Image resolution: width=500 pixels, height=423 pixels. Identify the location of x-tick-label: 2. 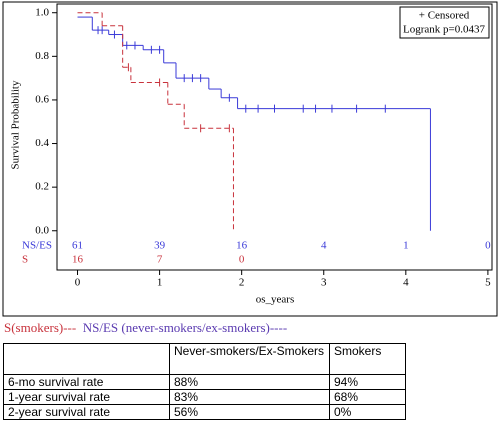
(242, 283).